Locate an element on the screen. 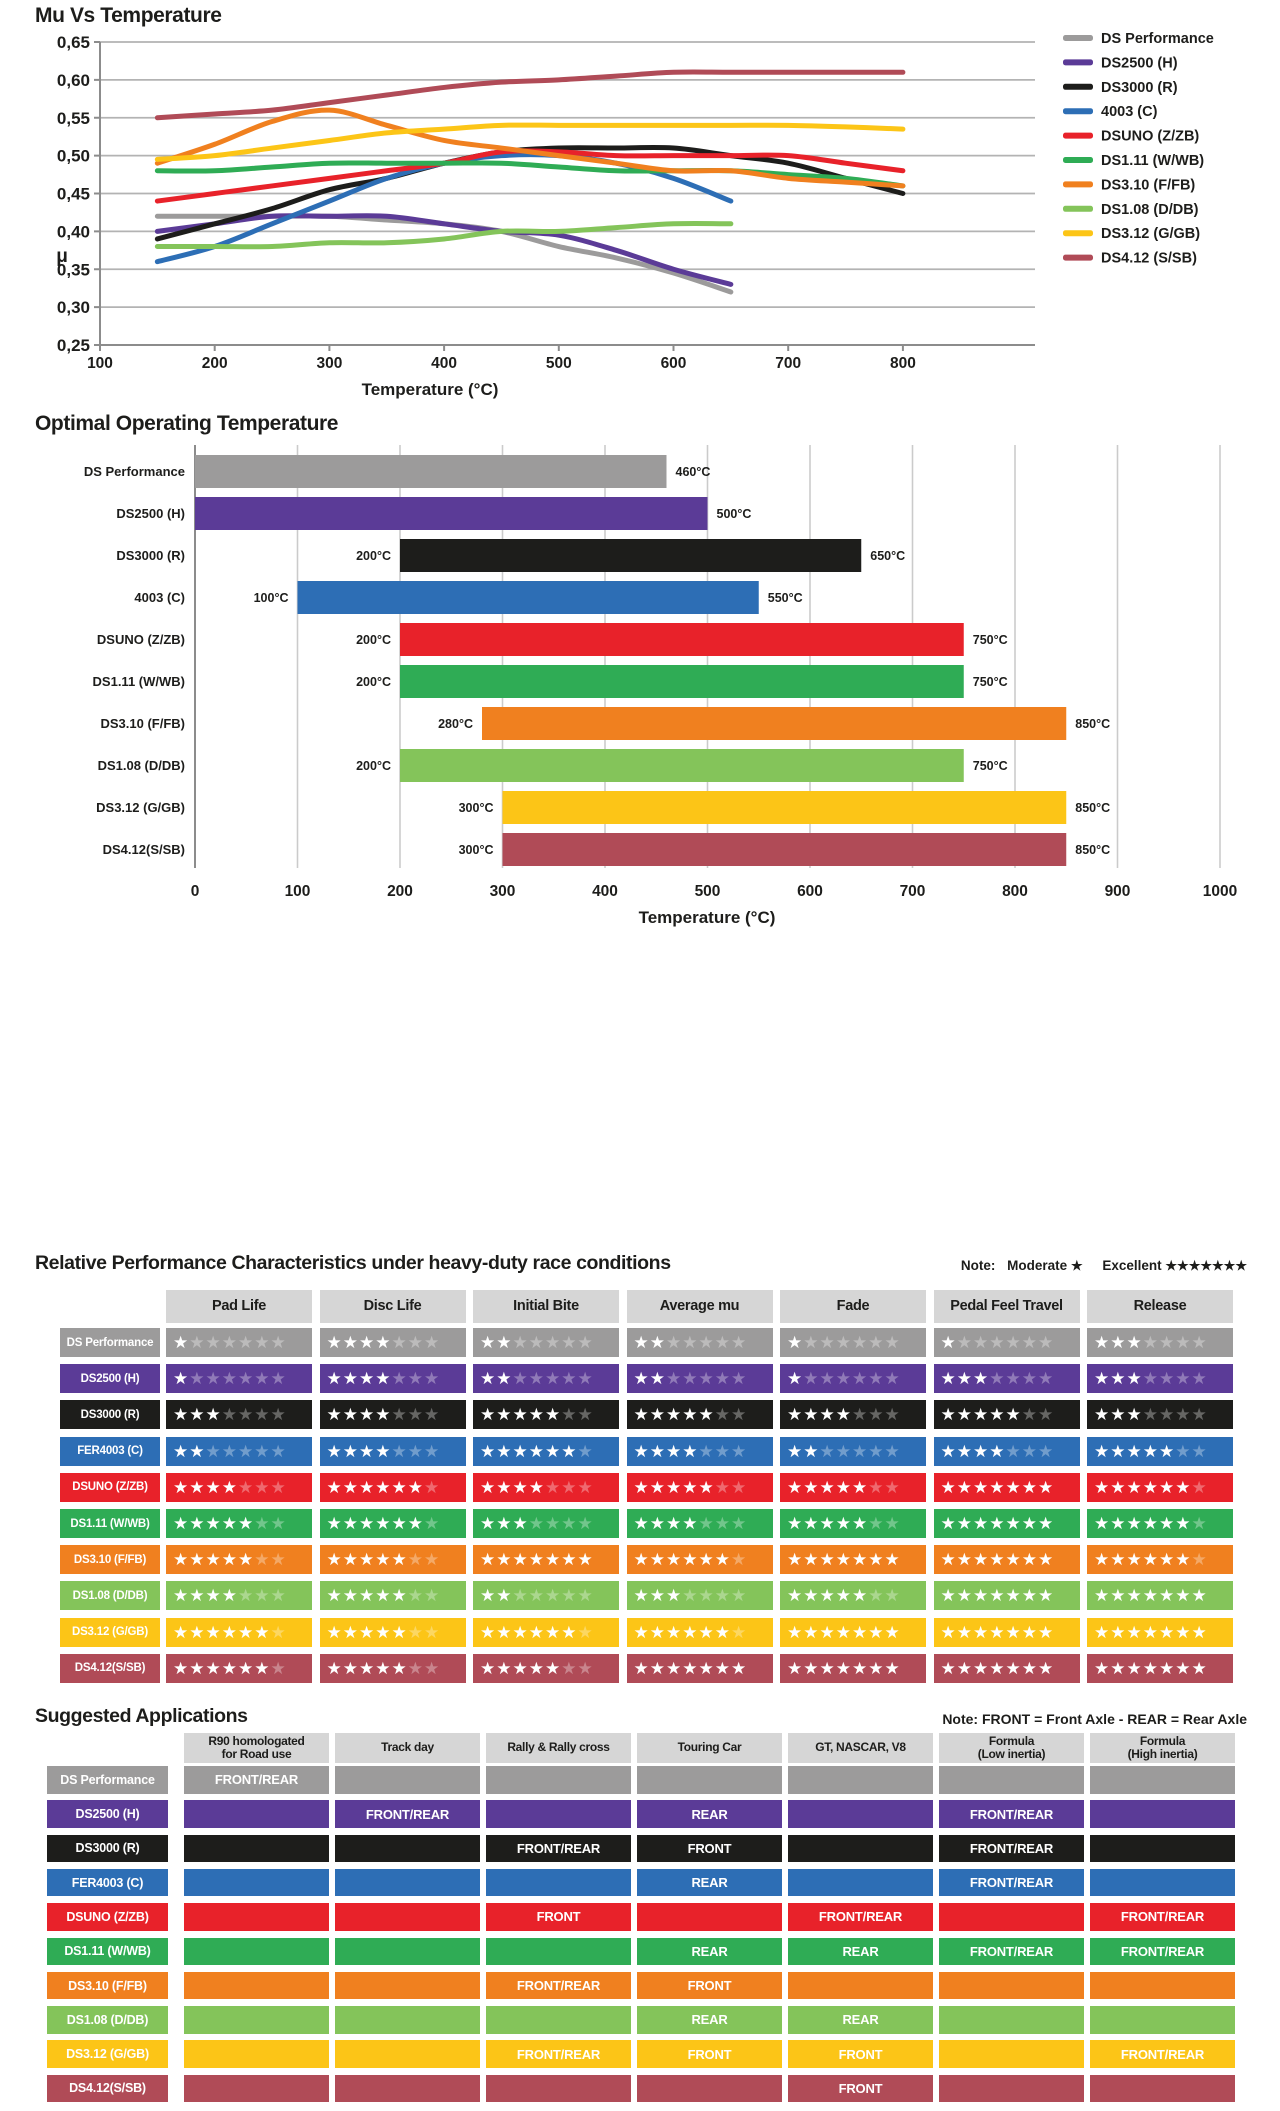 The image size is (1280, 2111). mu-chart-title: Mu Vs Temperature is located at coordinates (128, 15).